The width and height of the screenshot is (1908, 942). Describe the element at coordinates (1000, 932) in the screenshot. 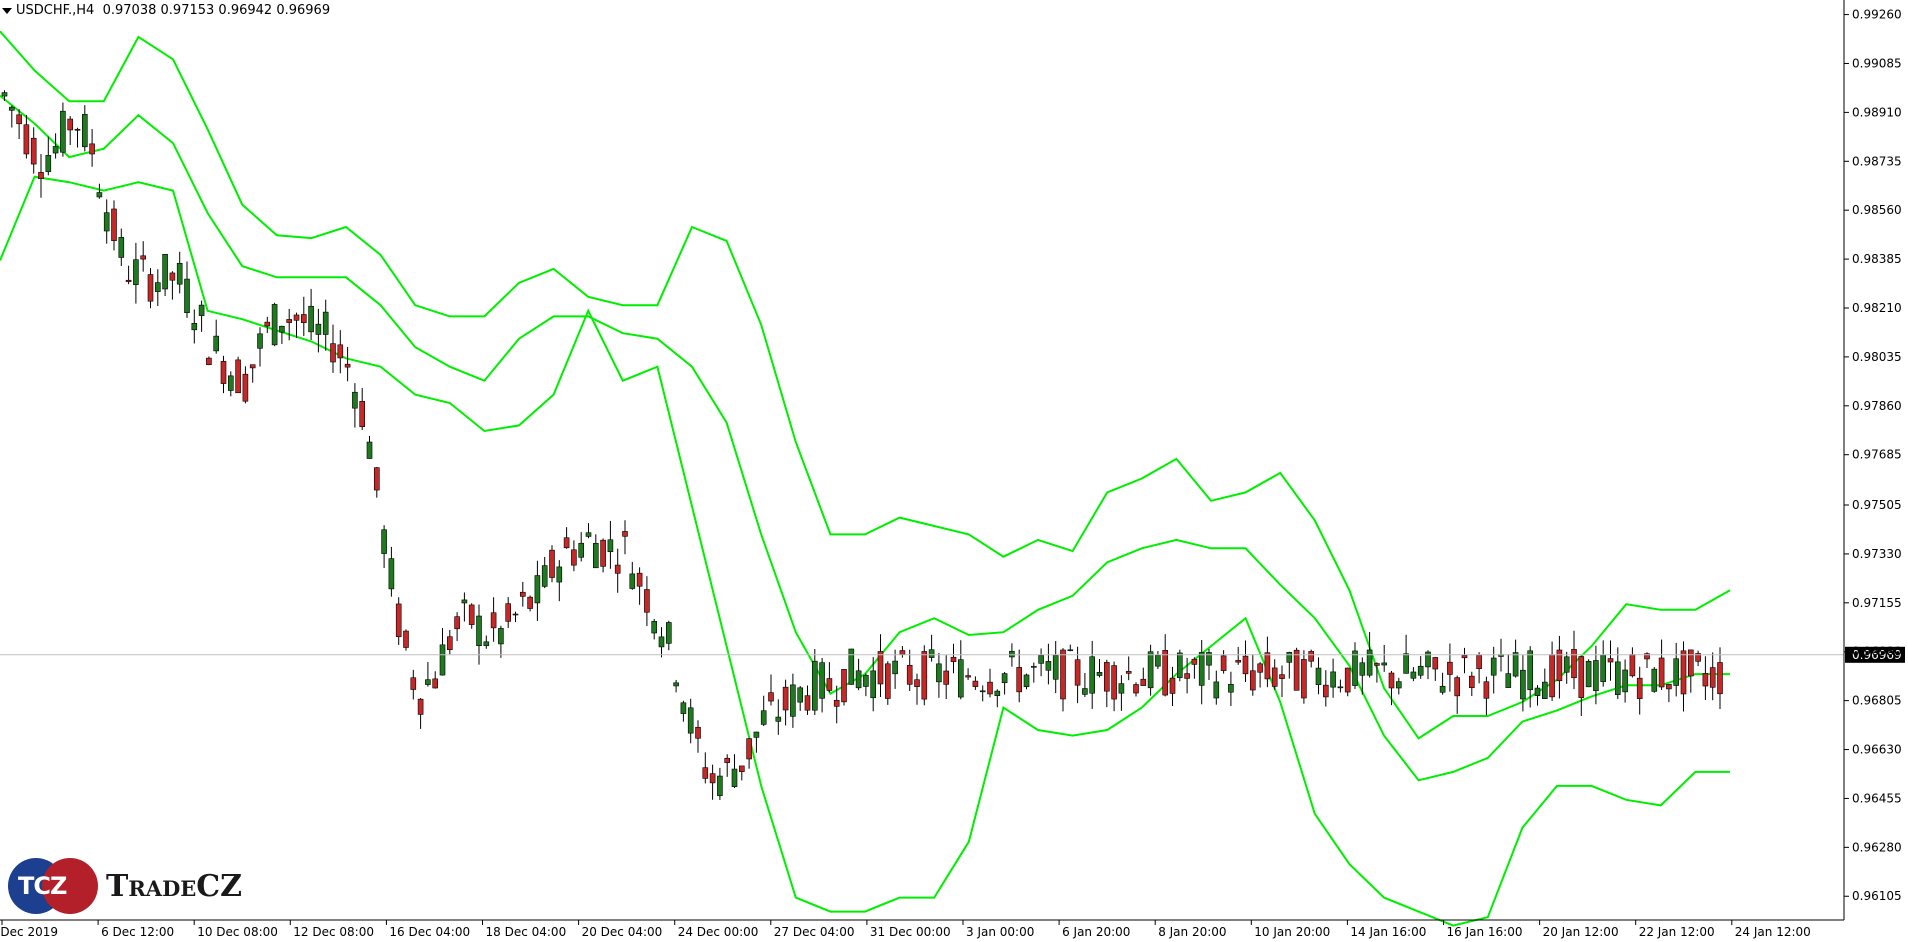

I see `time-tick-label: 3 Jan 00:00` at that location.